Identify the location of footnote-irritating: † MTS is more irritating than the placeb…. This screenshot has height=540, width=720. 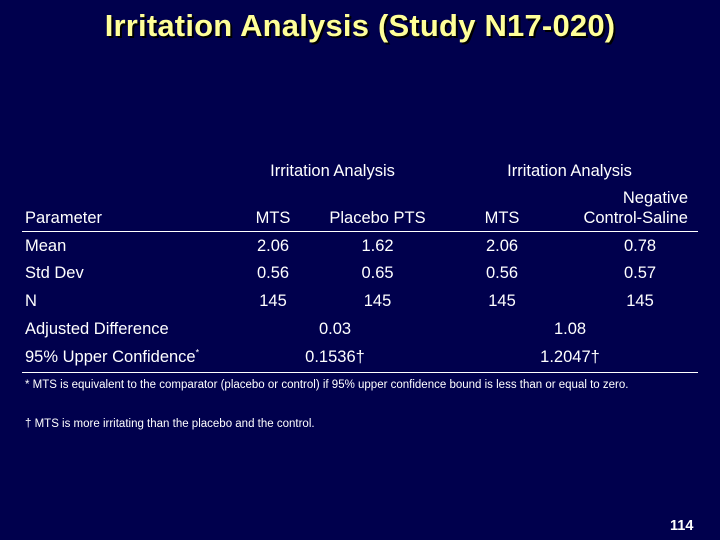
(170, 424).